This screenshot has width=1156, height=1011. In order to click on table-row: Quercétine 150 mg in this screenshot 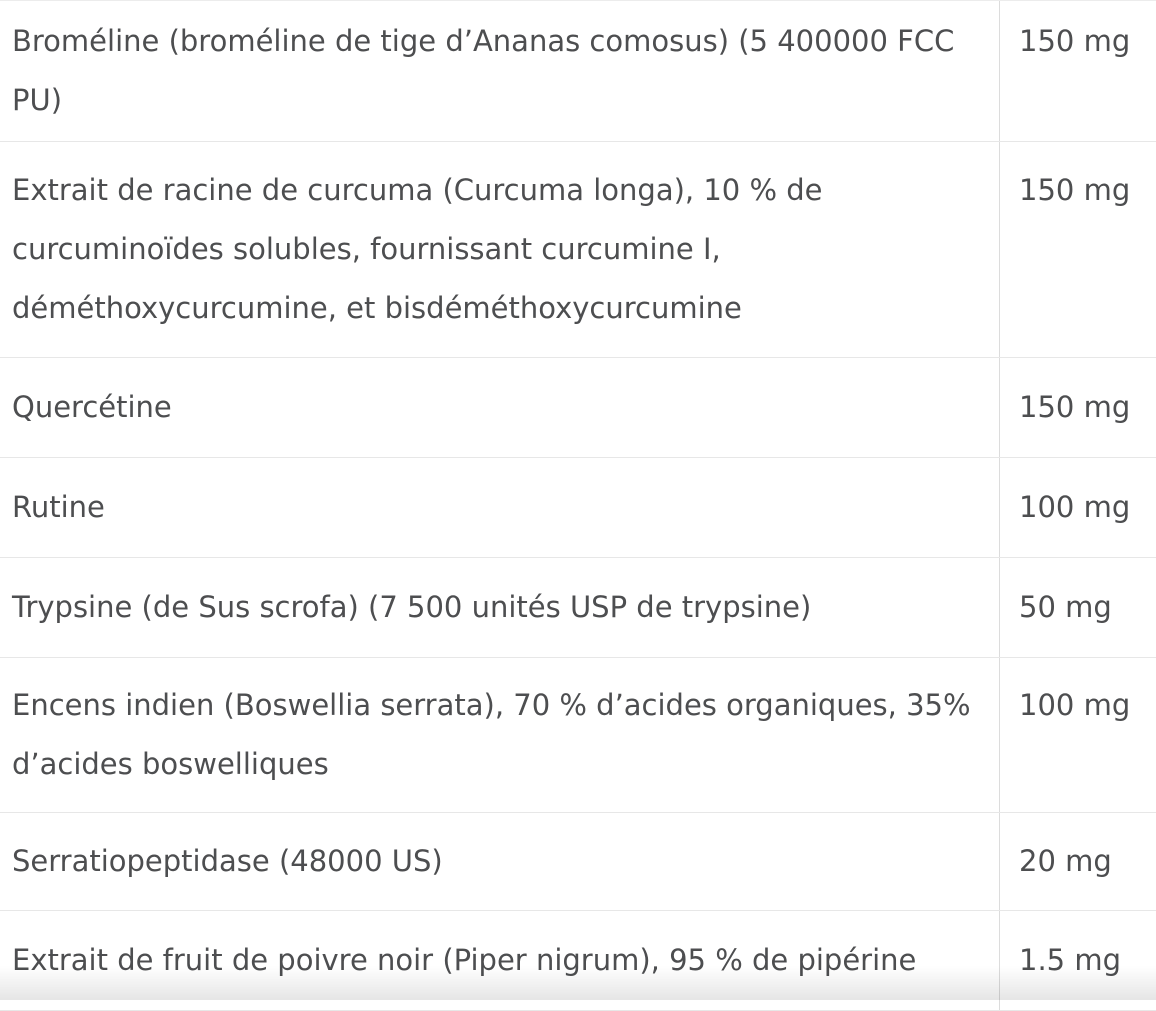, I will do `click(578, 408)`.